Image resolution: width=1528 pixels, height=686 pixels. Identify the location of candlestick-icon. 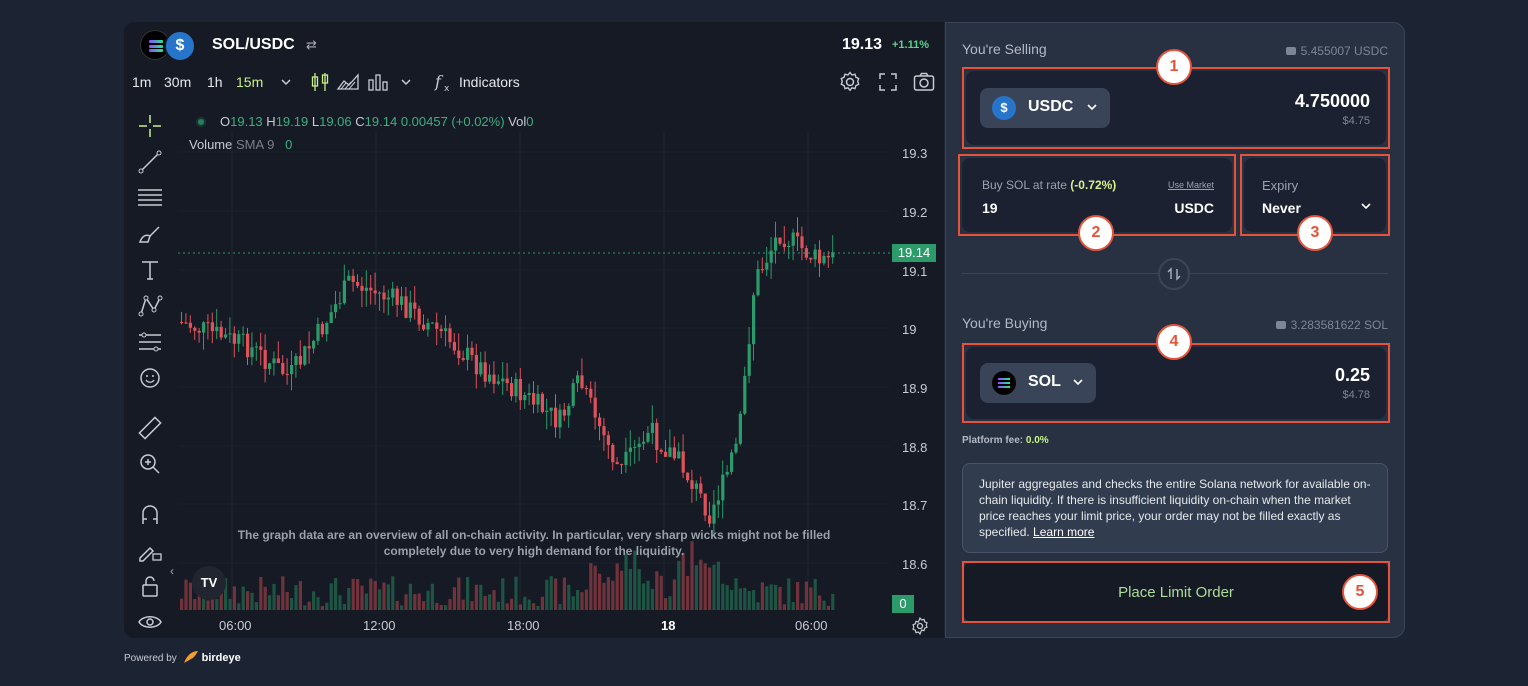
(320, 82).